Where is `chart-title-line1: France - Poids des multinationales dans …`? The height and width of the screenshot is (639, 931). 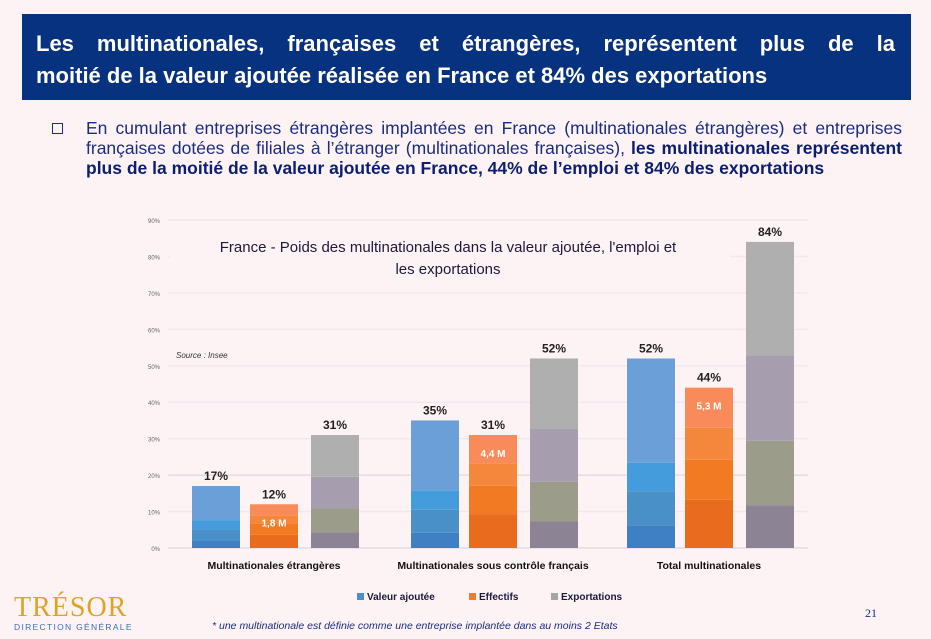
chart-title-line1: France - Poids des multinationales dans … is located at coordinates (448, 247).